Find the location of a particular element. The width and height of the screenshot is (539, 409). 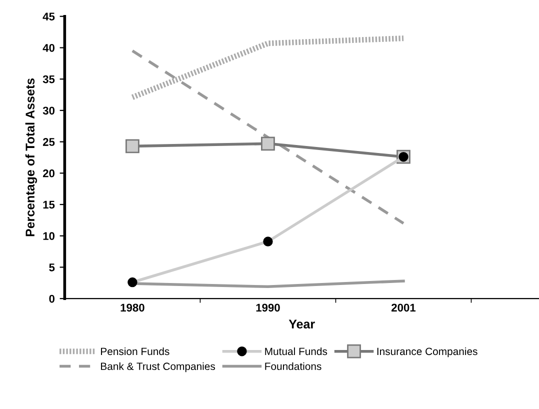

y-tick-label: 10 is located at coordinates (49, 236).